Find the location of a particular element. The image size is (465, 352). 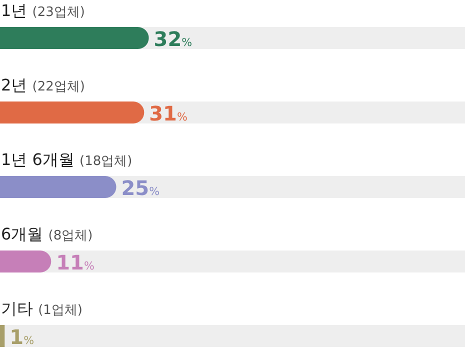

y-tick-label: 기타 (1업체) is located at coordinates (42, 308).